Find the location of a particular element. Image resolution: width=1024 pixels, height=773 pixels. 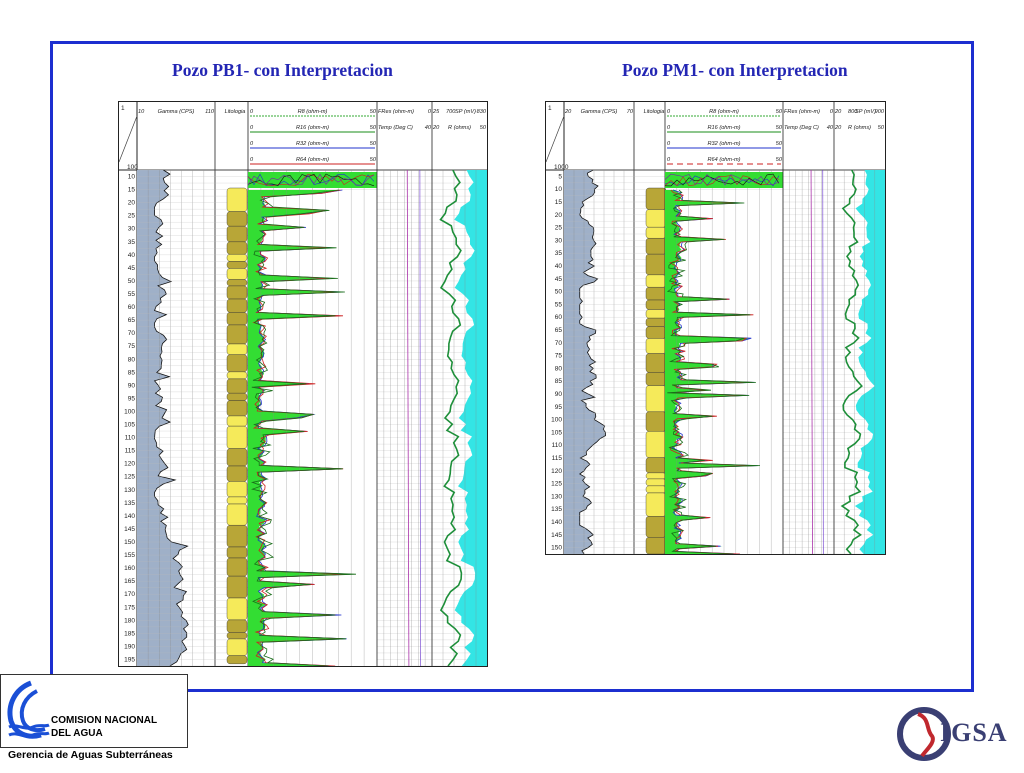

track-min-2: 0 is located at coordinates (252, 144).